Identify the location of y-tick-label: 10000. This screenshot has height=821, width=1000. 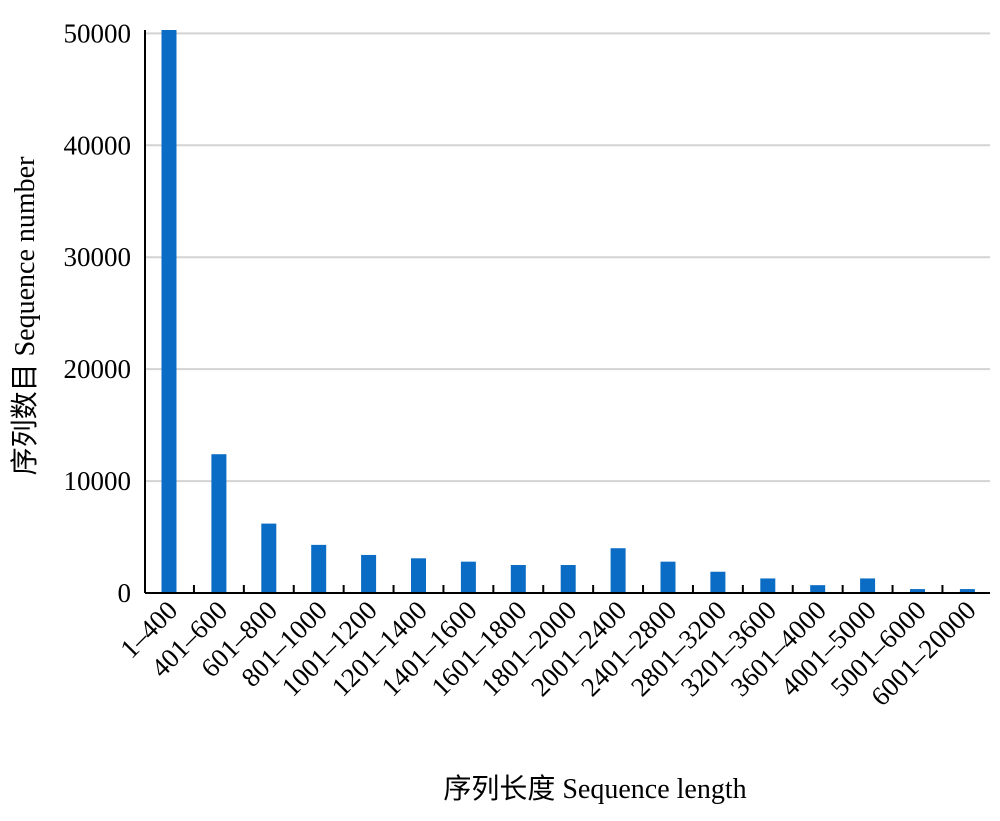
(98, 481).